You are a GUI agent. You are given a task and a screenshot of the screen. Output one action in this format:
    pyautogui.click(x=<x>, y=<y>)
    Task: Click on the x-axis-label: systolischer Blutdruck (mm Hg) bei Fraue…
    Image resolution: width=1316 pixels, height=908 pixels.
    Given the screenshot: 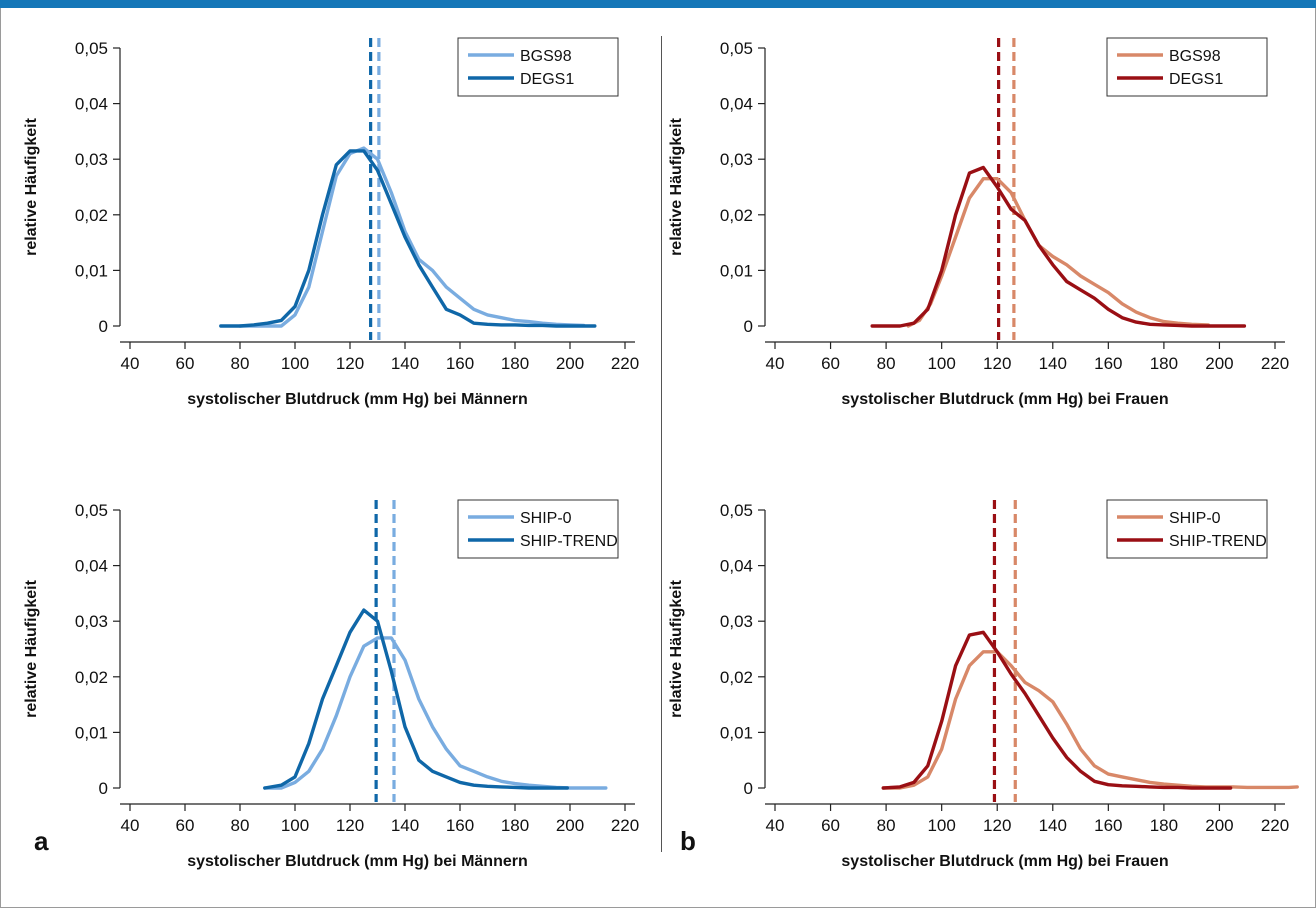 What is the action you would take?
    pyautogui.click(x=1004, y=399)
    